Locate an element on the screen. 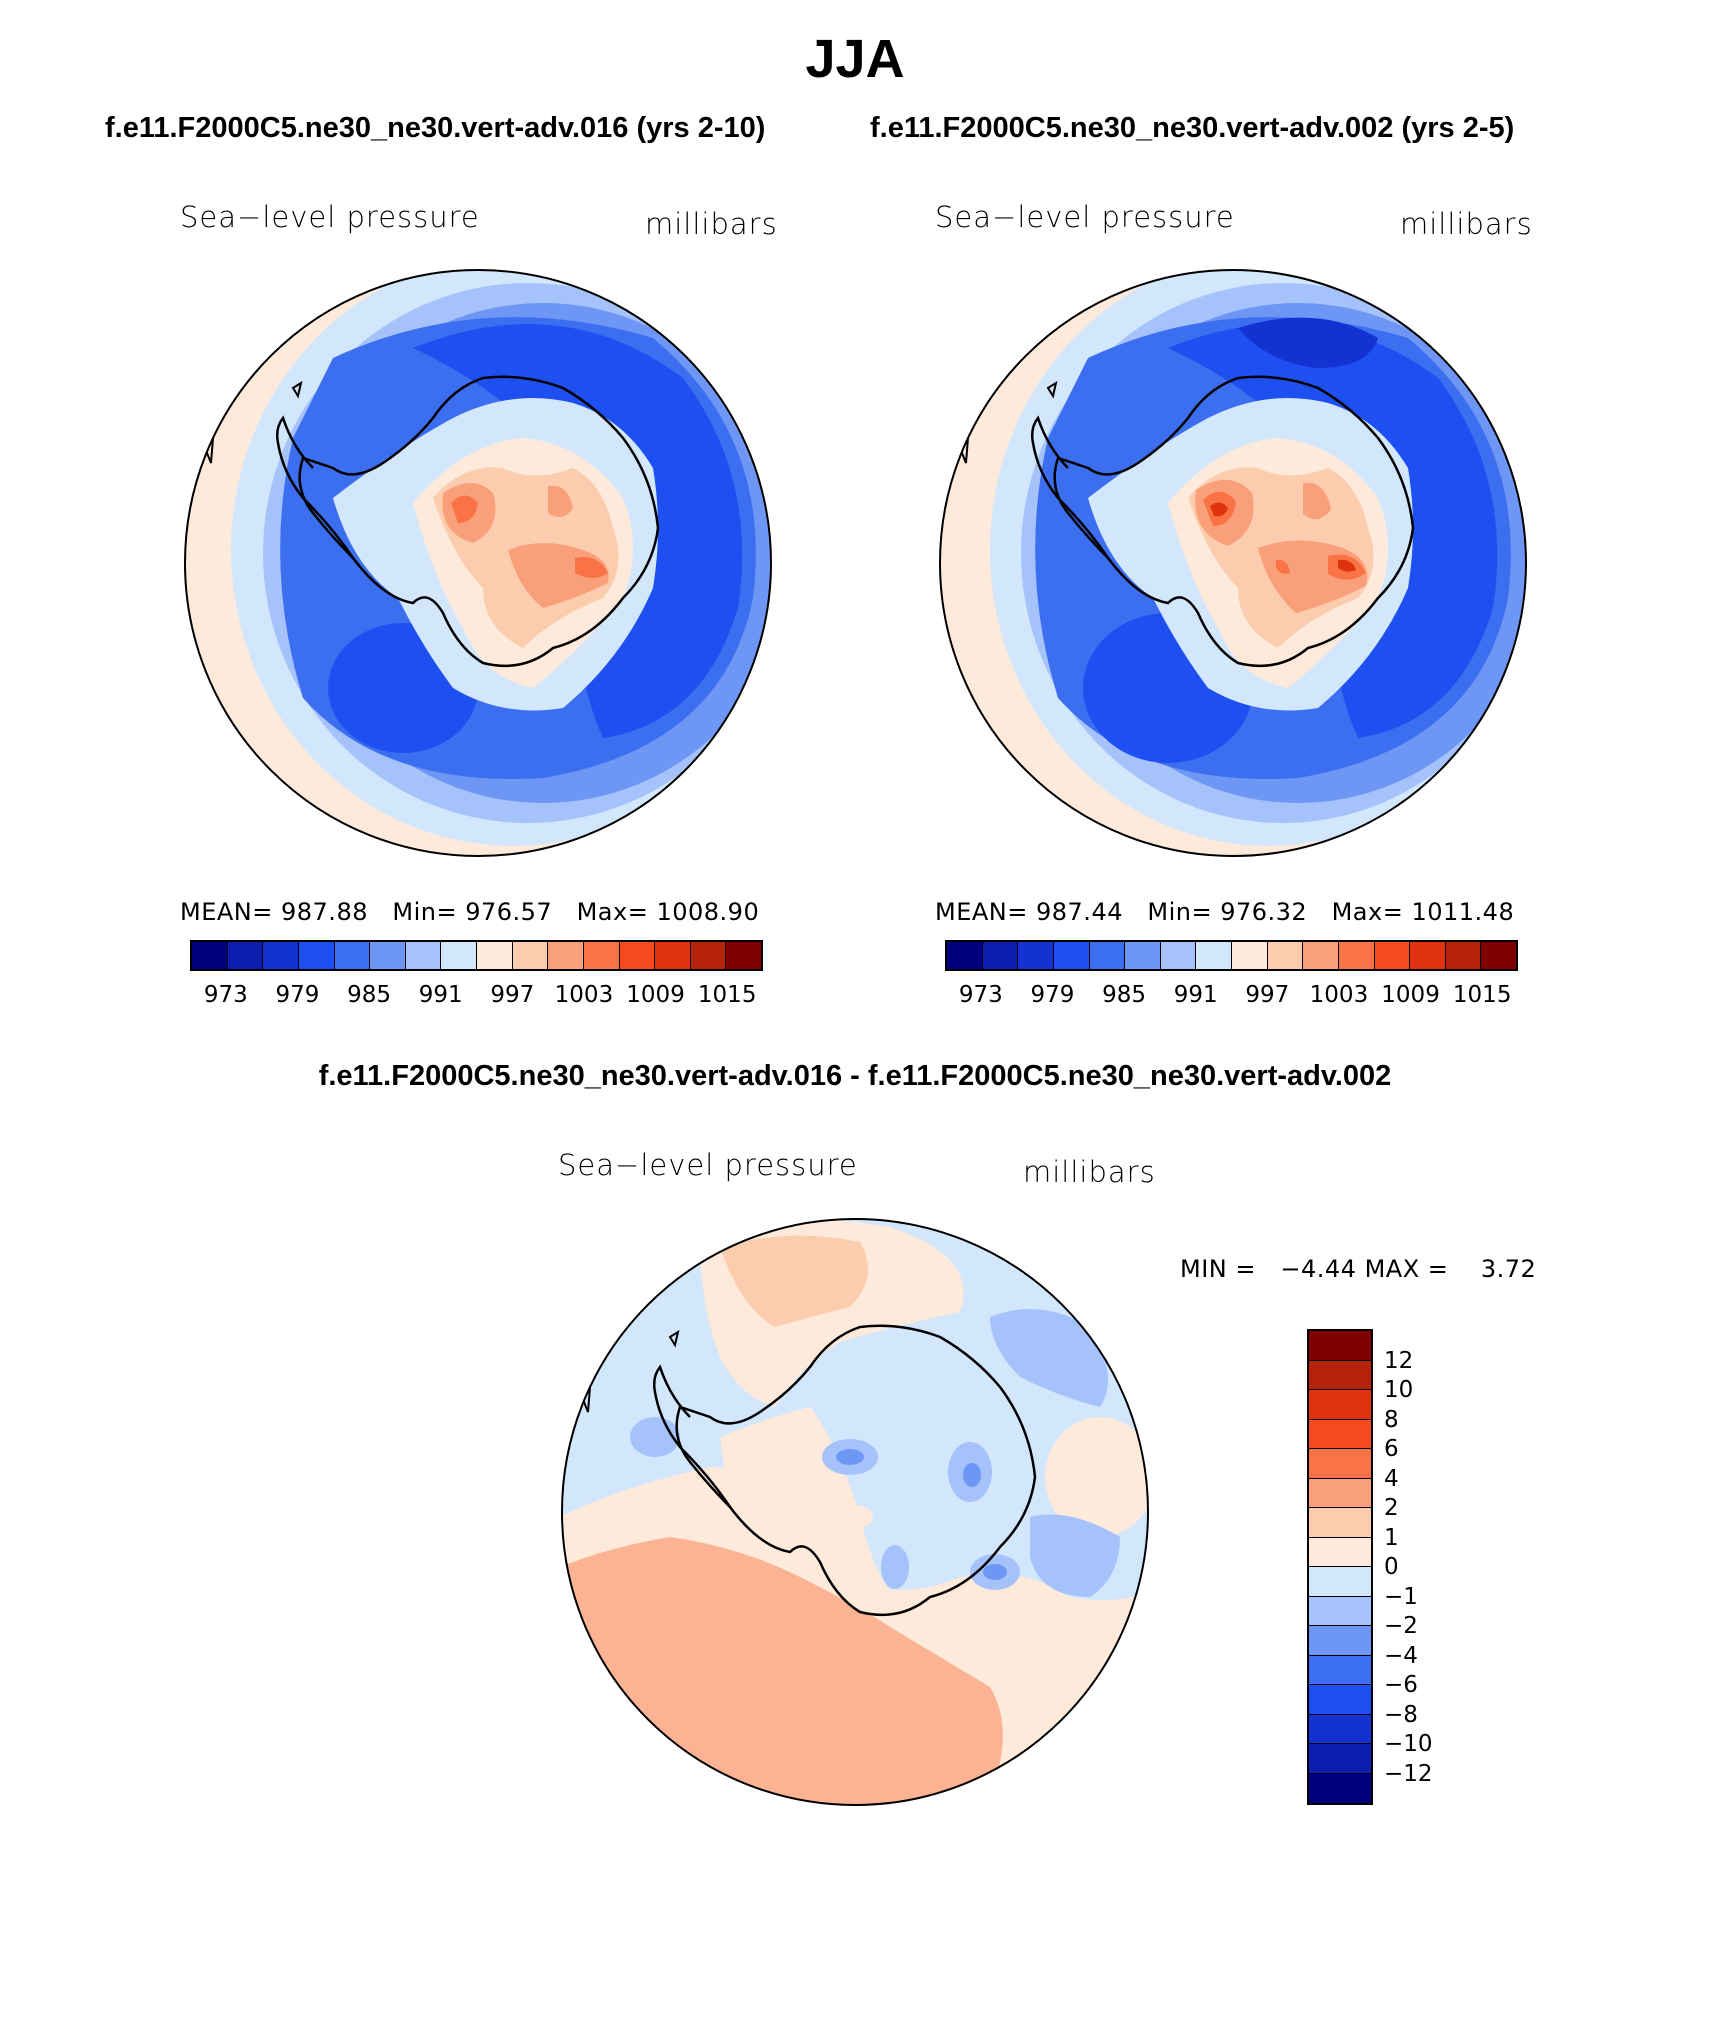 The width and height of the screenshot is (1710, 2033). difference-polar-map is located at coordinates (855, 1512).